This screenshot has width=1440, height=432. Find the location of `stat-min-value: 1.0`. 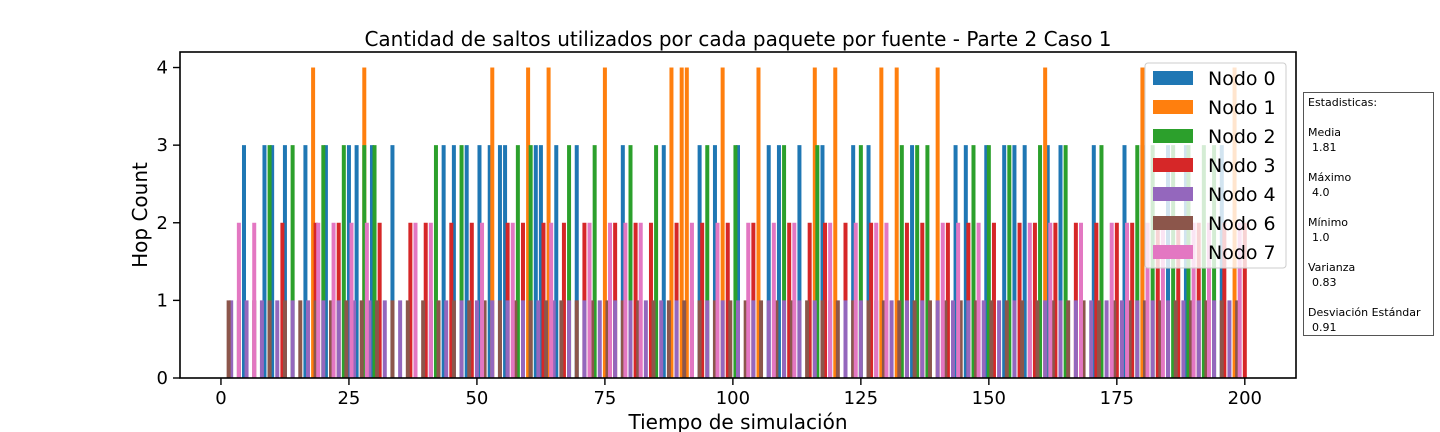

stat-min-value: 1.0 is located at coordinates (1321, 237).